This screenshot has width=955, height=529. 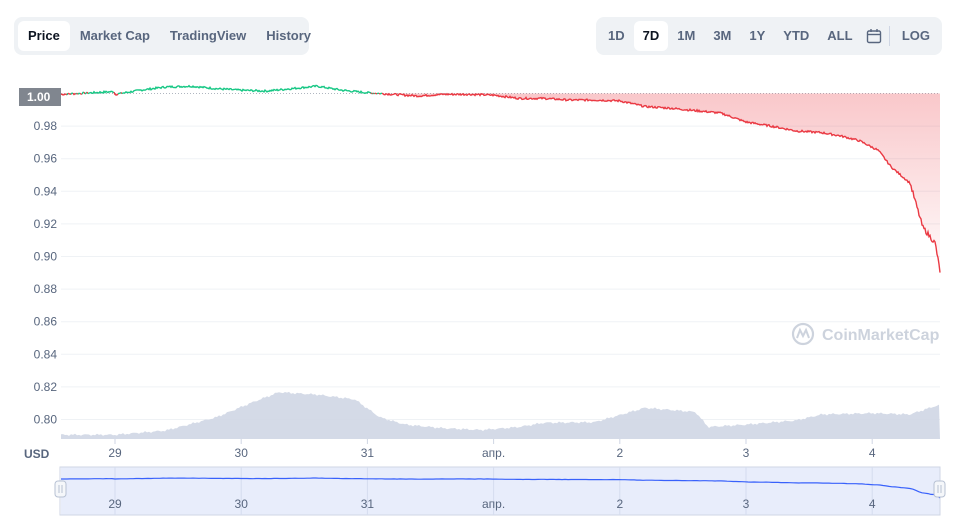 I want to click on tab-tradingview: TradingView, so click(x=208, y=35).